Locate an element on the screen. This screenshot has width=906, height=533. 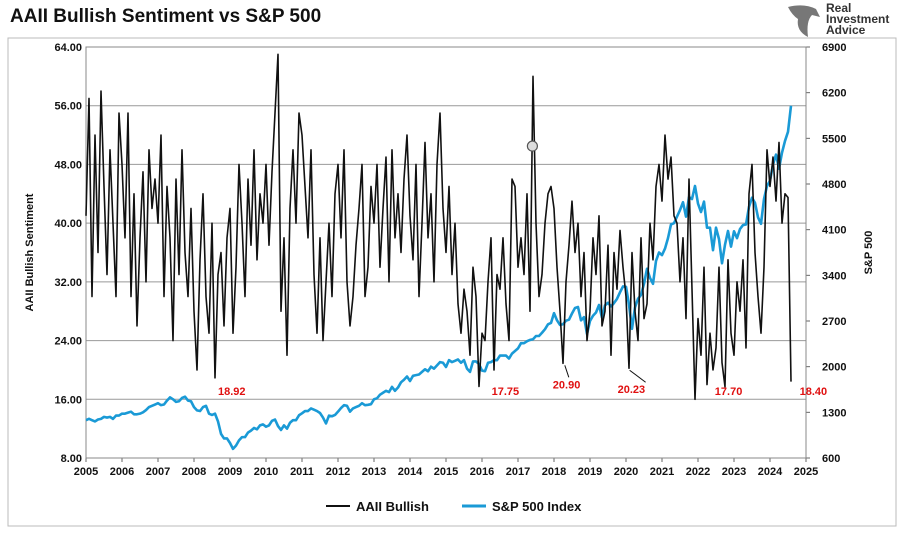
y-tick-label: 40.00 is located at coordinates (68, 224).